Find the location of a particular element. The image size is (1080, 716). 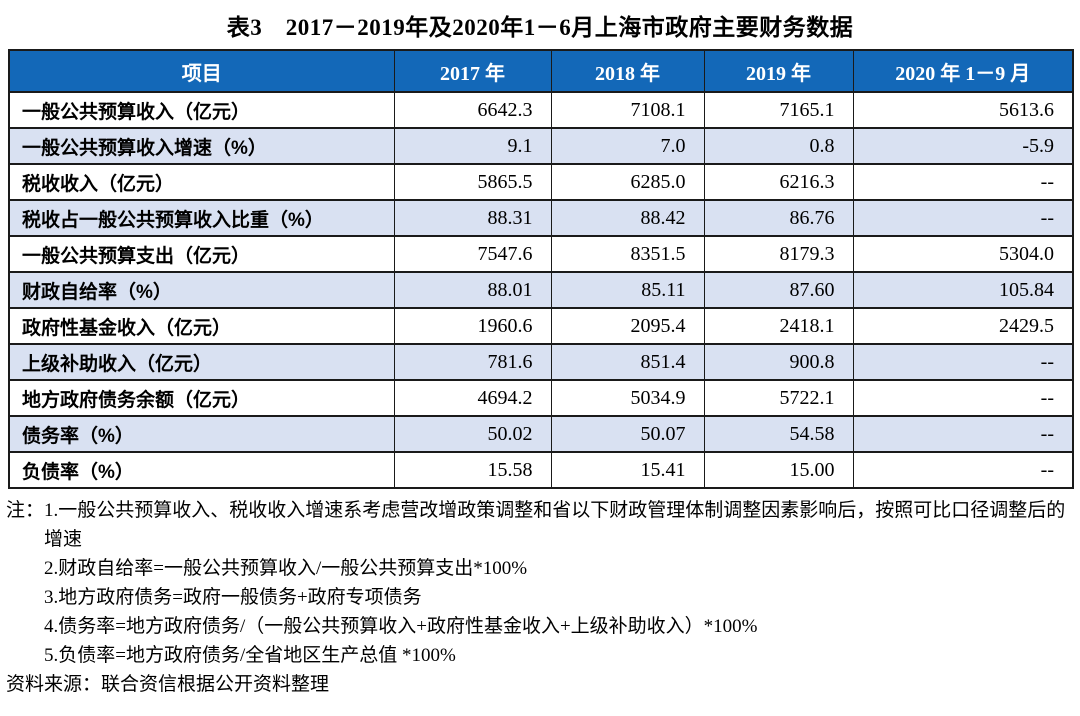

row-label: 财政自给率（%） is located at coordinates (201, 290).